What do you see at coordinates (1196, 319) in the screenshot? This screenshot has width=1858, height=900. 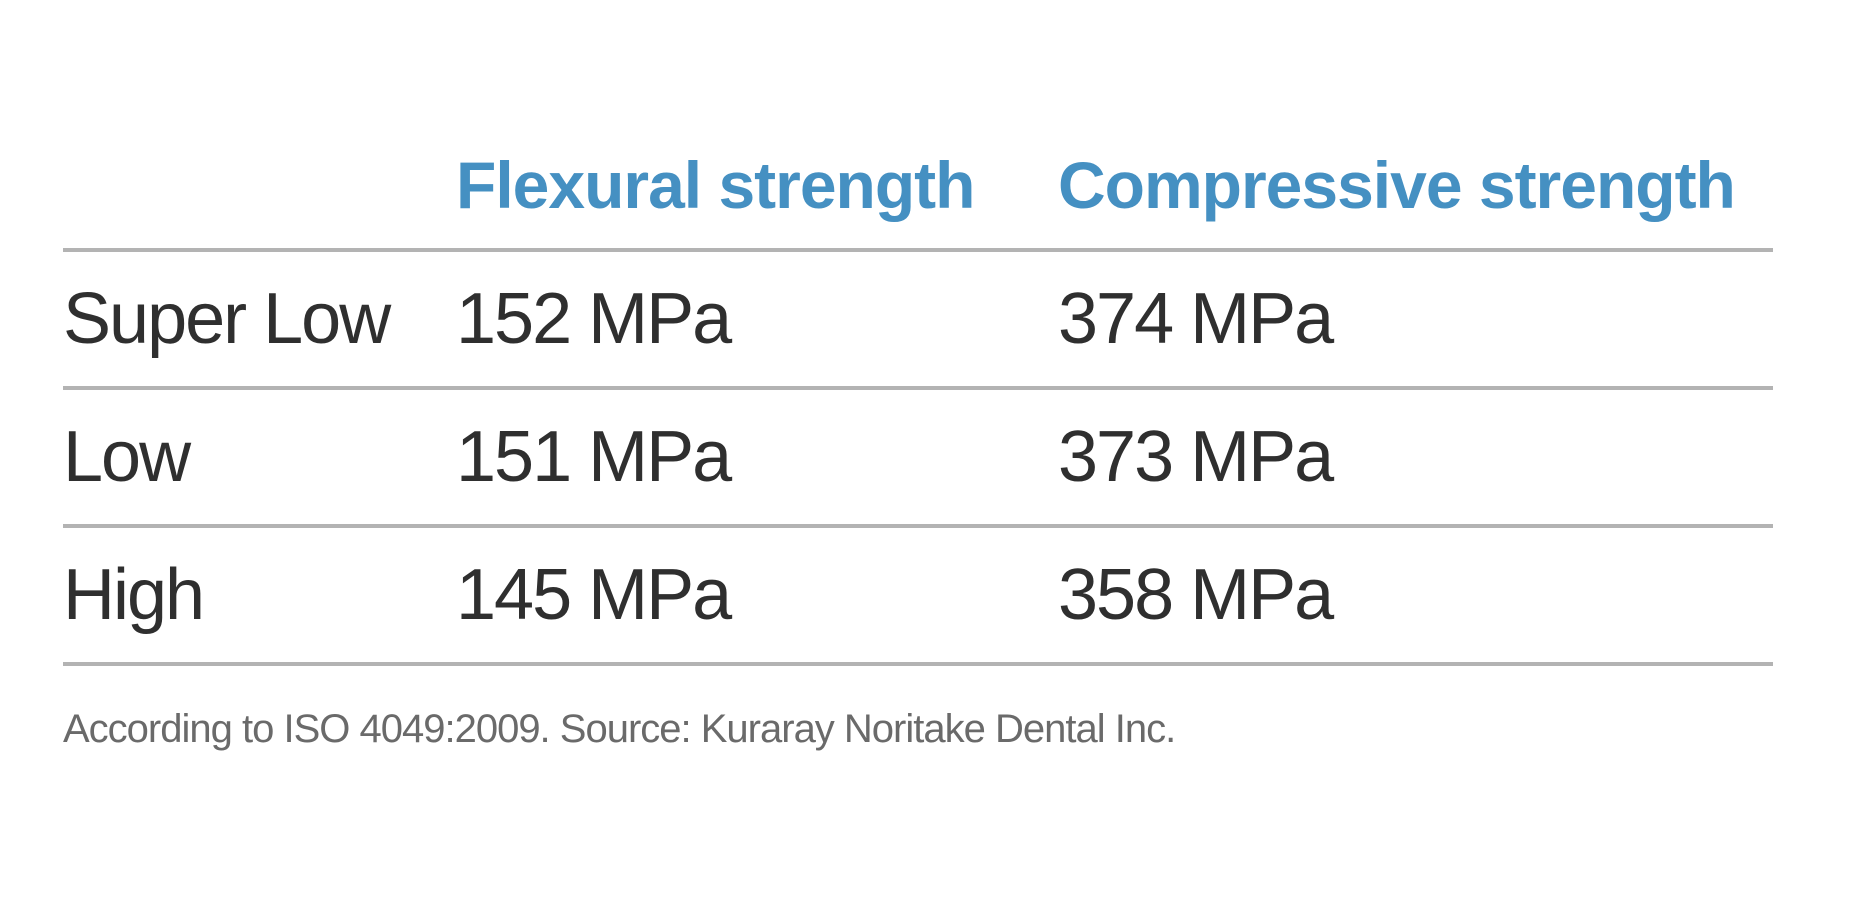 I see `compressive-value: 374 MPa` at bounding box center [1196, 319].